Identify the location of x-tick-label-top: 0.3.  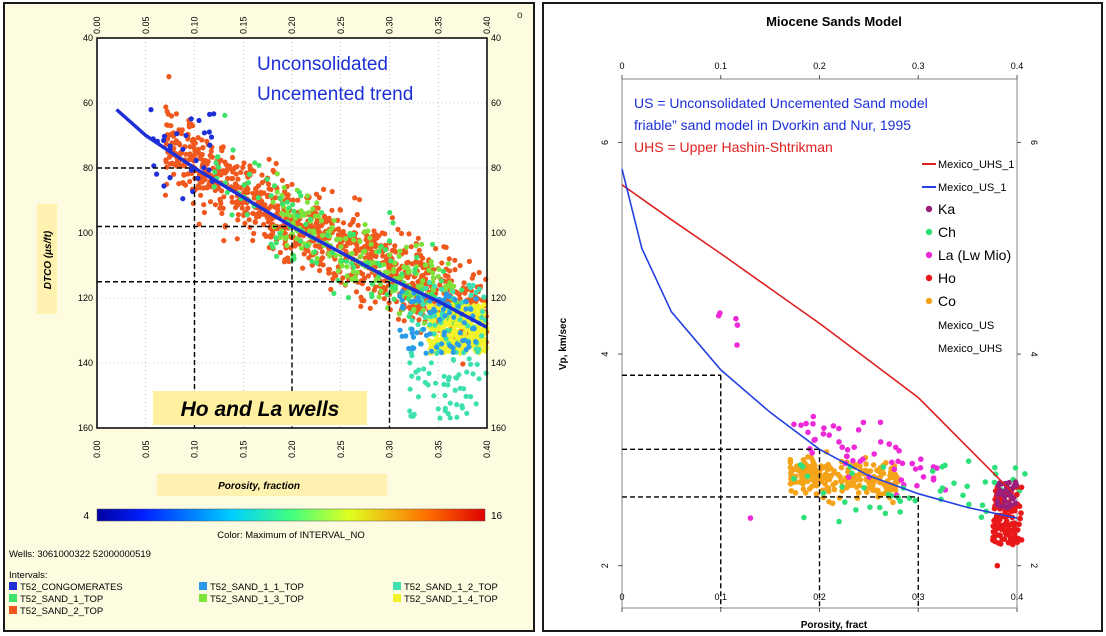
(918, 66).